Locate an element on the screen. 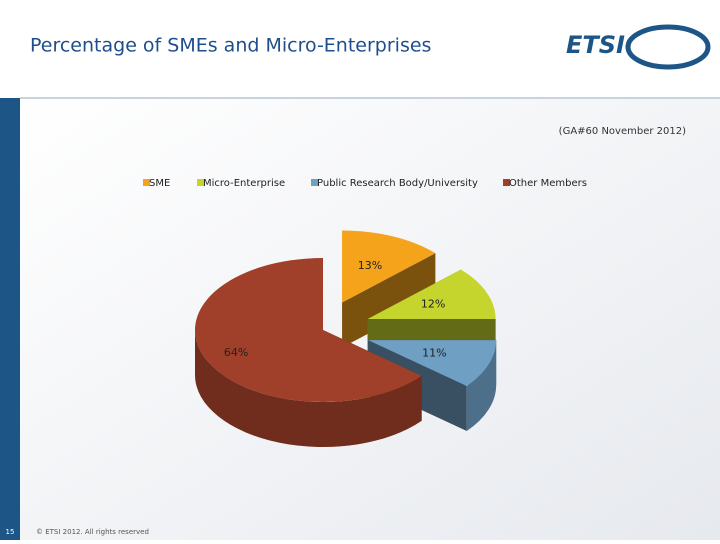 This screenshot has width=720, height=544. slide-number: 15 is located at coordinates (10, 532).